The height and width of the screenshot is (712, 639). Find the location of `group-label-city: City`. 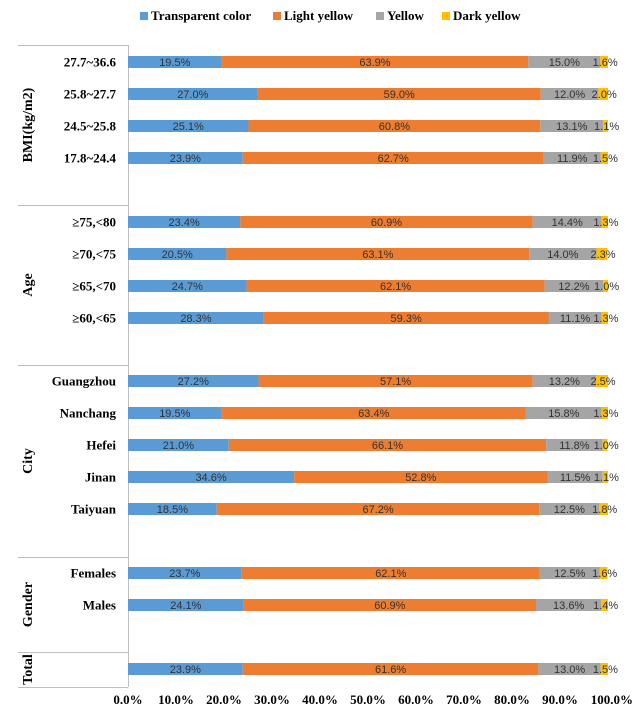

group-label-city: City is located at coordinates (28, 461).